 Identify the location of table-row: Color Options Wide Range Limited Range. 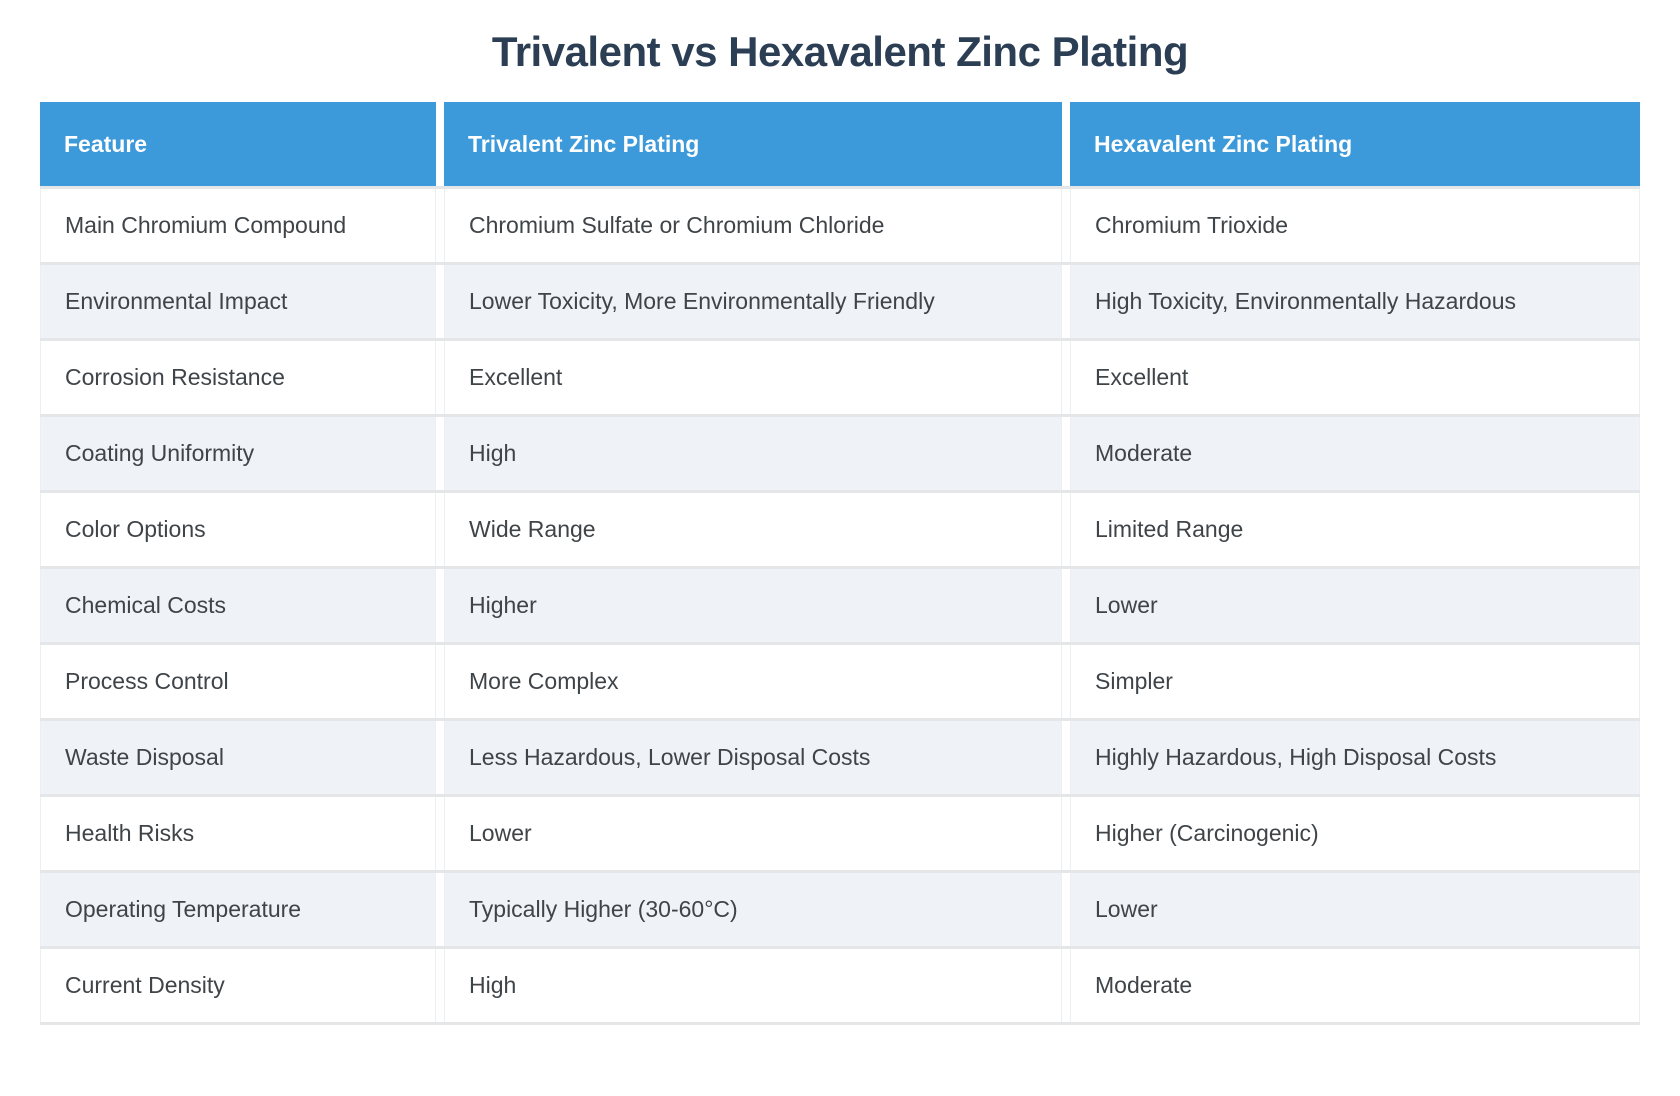
(840, 528).